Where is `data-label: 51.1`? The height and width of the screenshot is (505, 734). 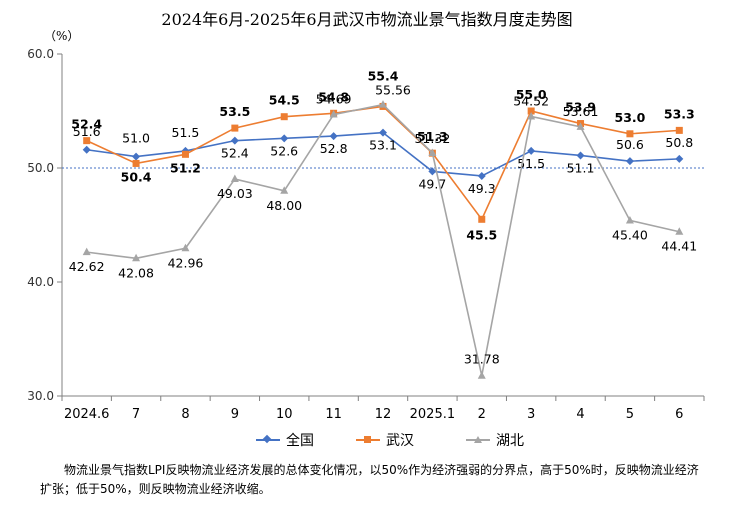
data-label: 51.1 is located at coordinates (581, 167).